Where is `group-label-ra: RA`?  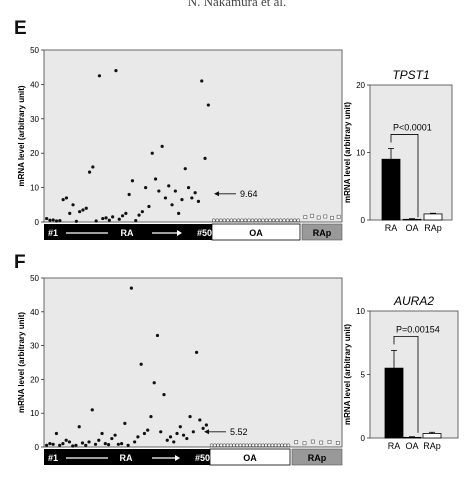
group-label-ra: RA is located at coordinates (126, 458).